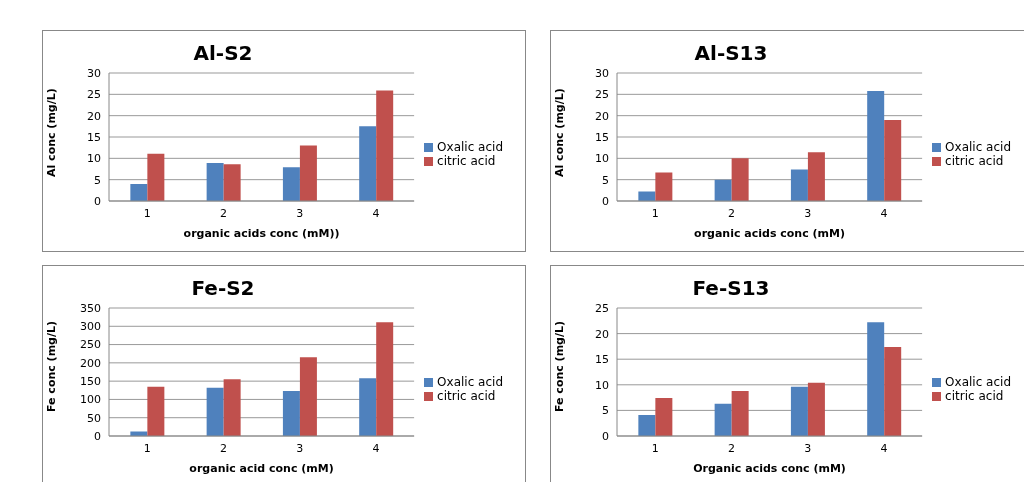  What do you see at coordinates (770, 233) in the screenshot?
I see `x-axis-title: organic acids conc (mM)` at bounding box center [770, 233].